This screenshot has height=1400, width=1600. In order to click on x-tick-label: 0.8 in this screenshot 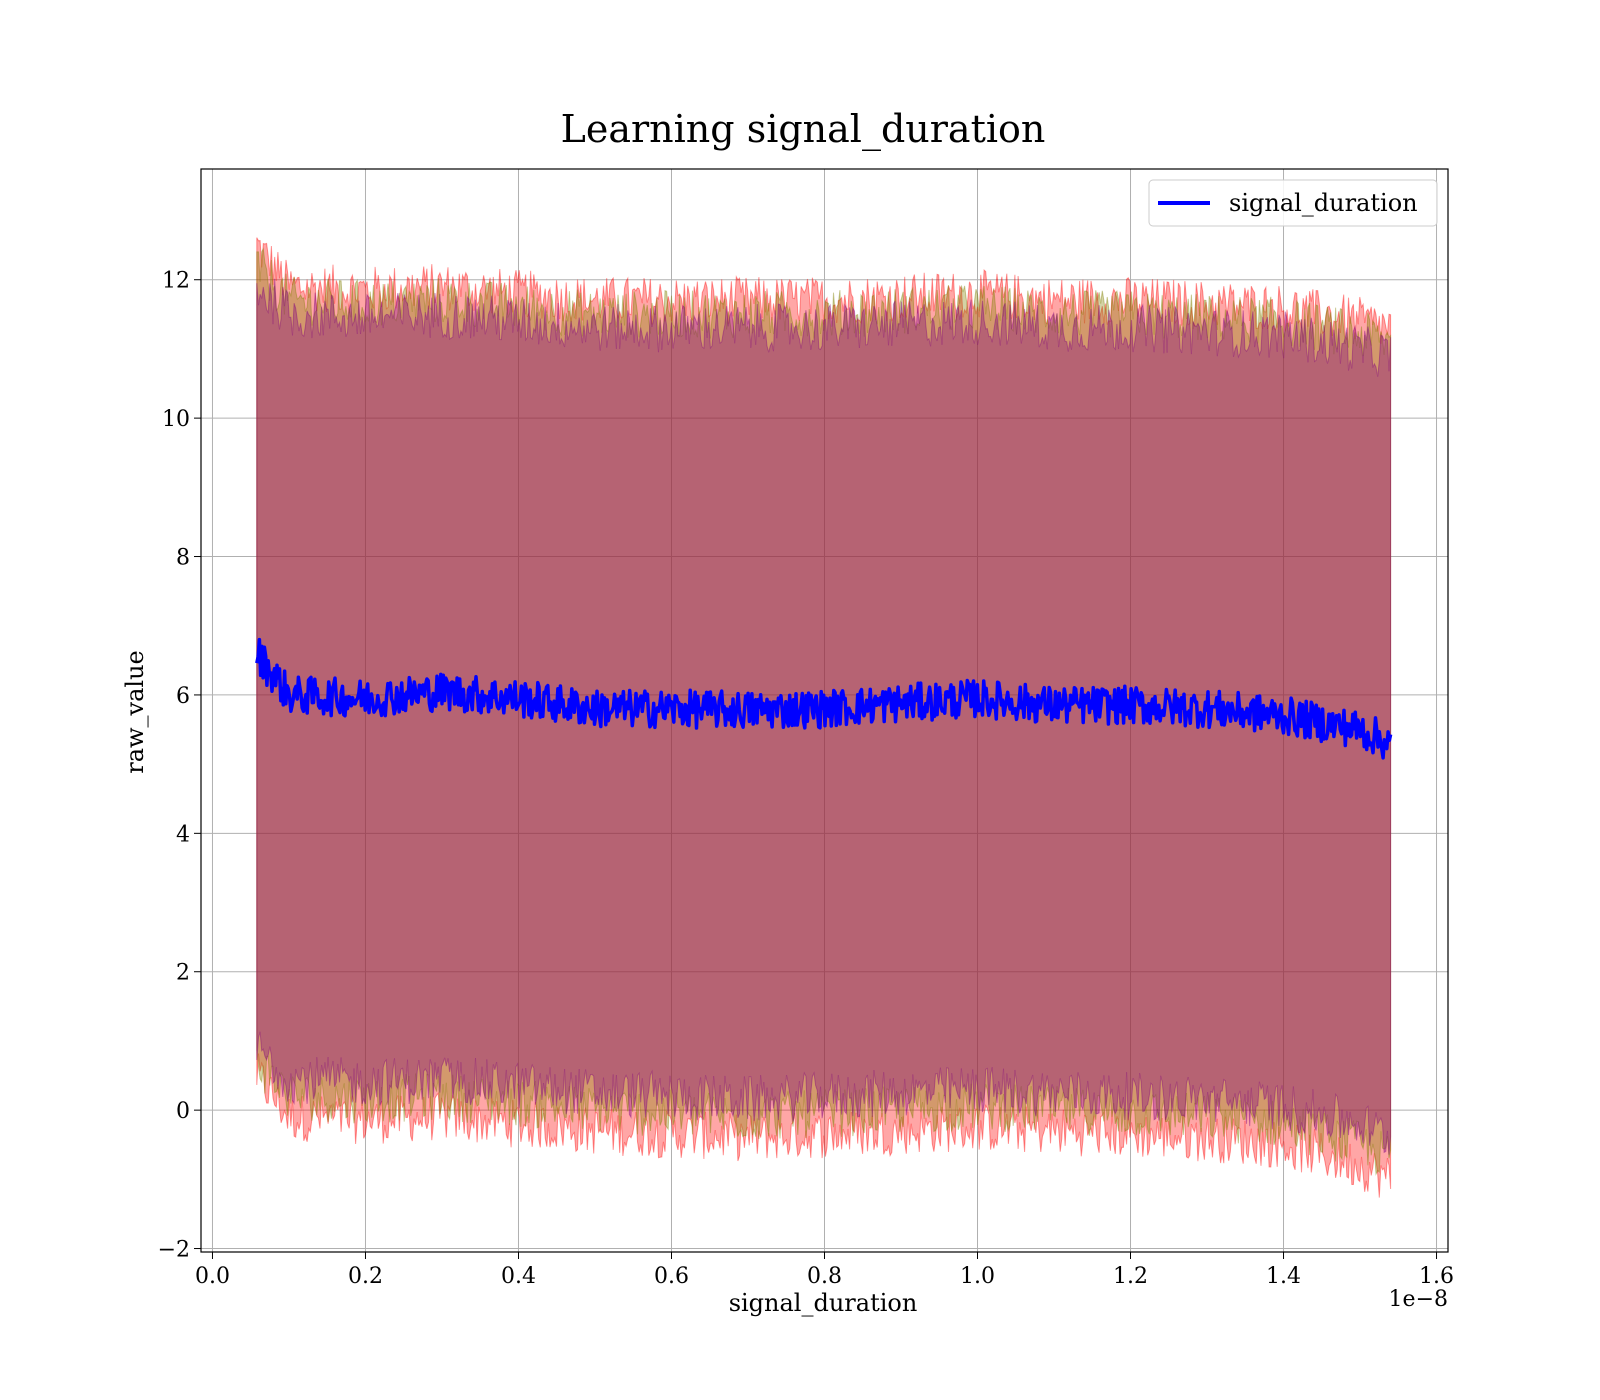, I will do `click(824, 1276)`.